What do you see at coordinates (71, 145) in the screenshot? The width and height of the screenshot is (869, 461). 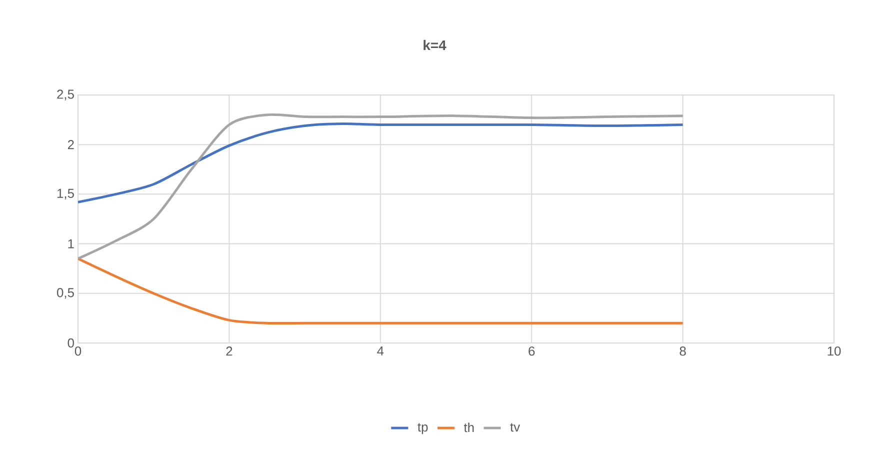 I see `y-tick-label: 2` at bounding box center [71, 145].